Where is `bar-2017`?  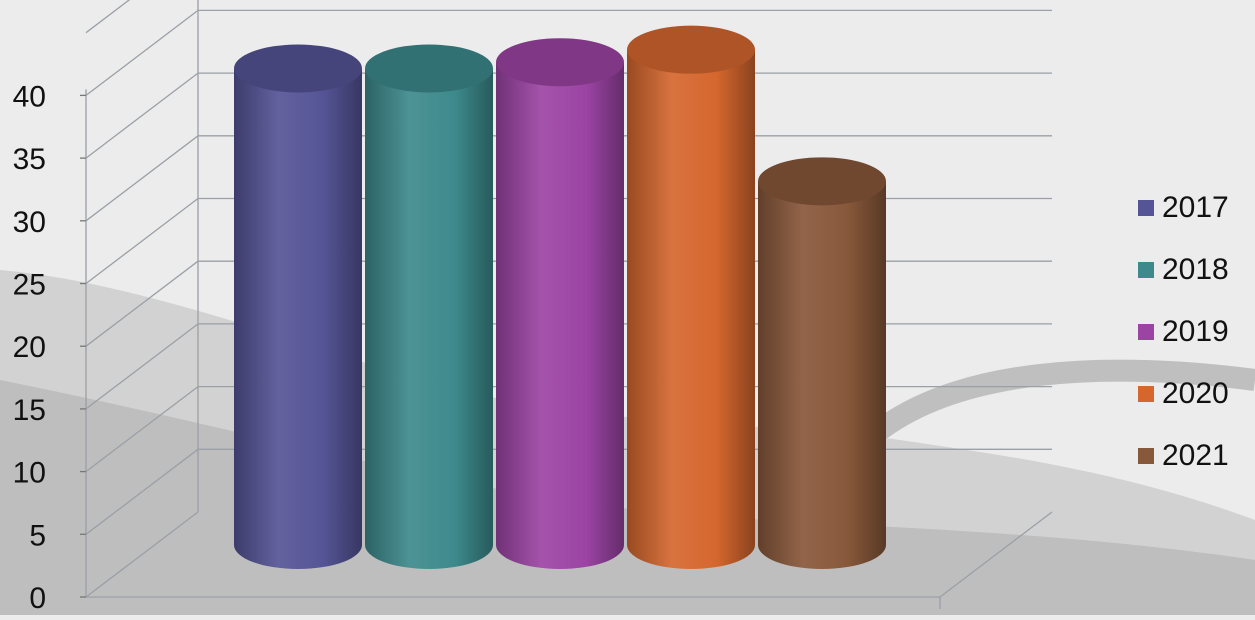
bar-2017 is located at coordinates (298, 306).